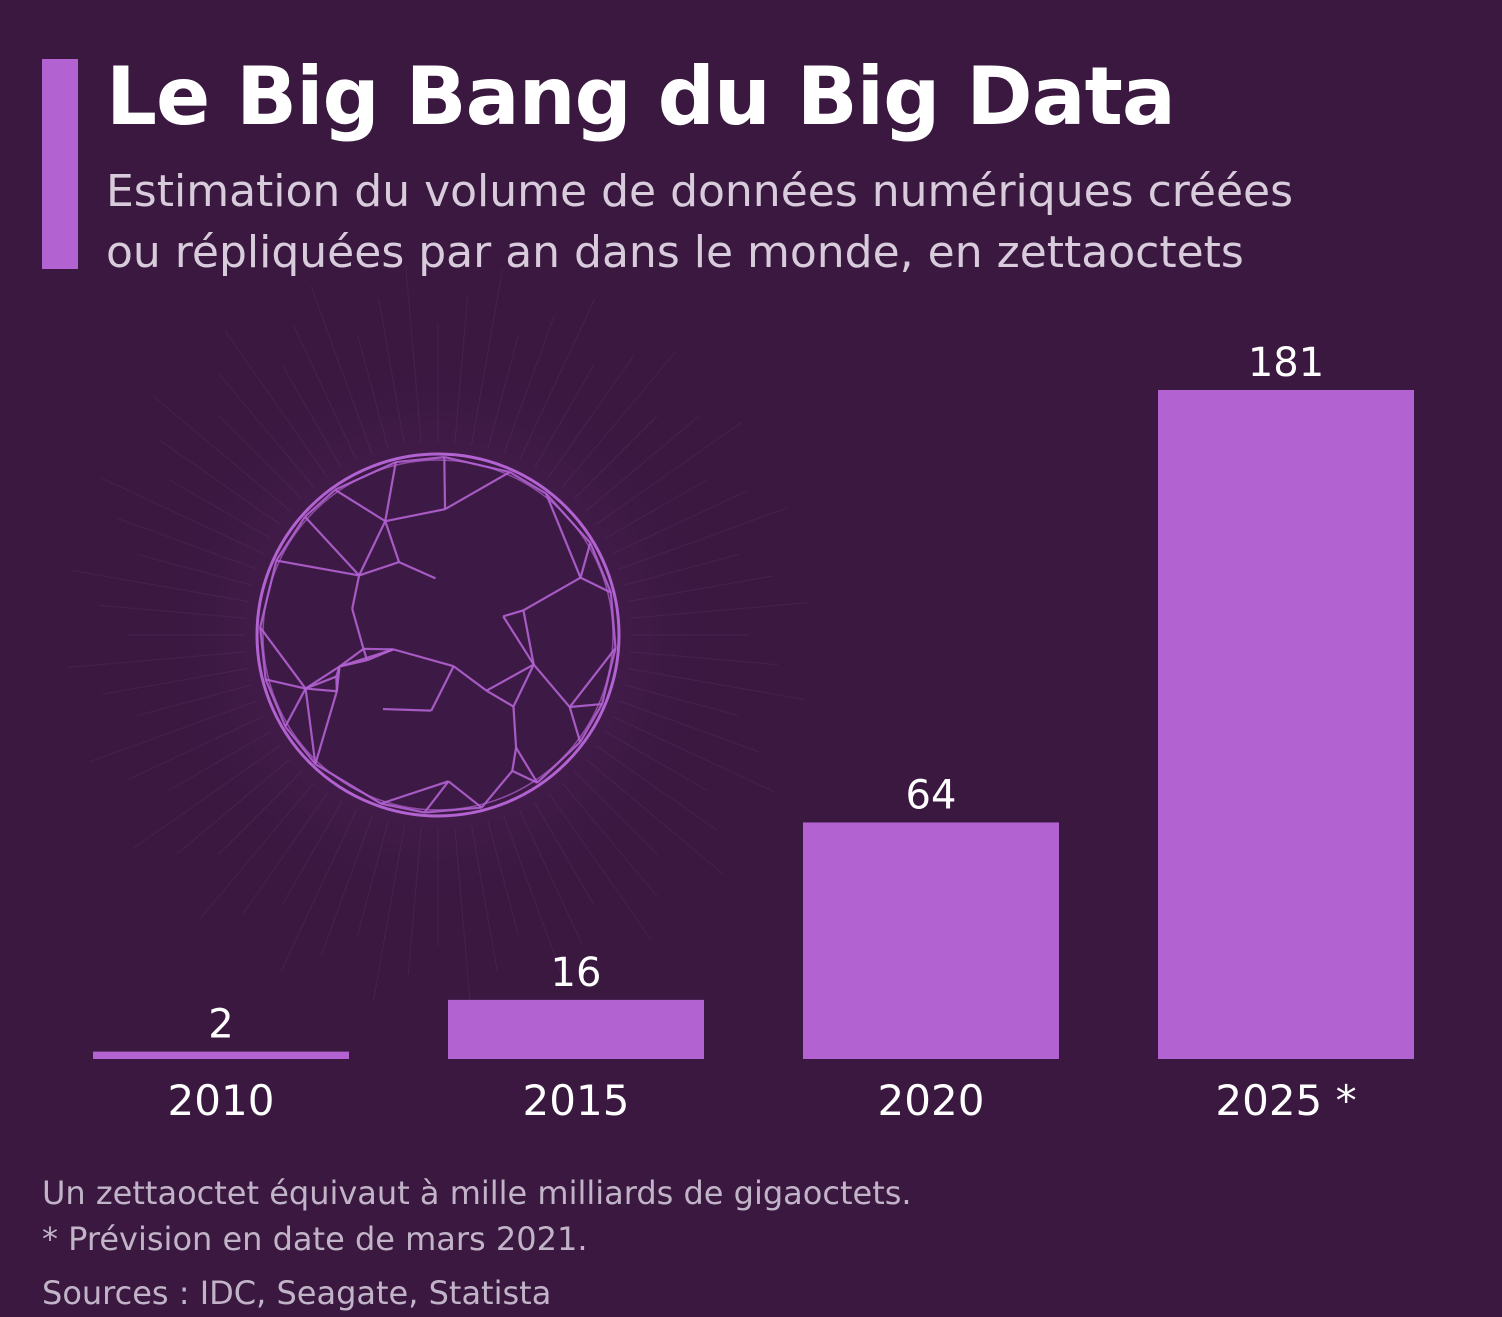 The image size is (1502, 1317). I want to click on globe-inner-ring, so click(438, 635).